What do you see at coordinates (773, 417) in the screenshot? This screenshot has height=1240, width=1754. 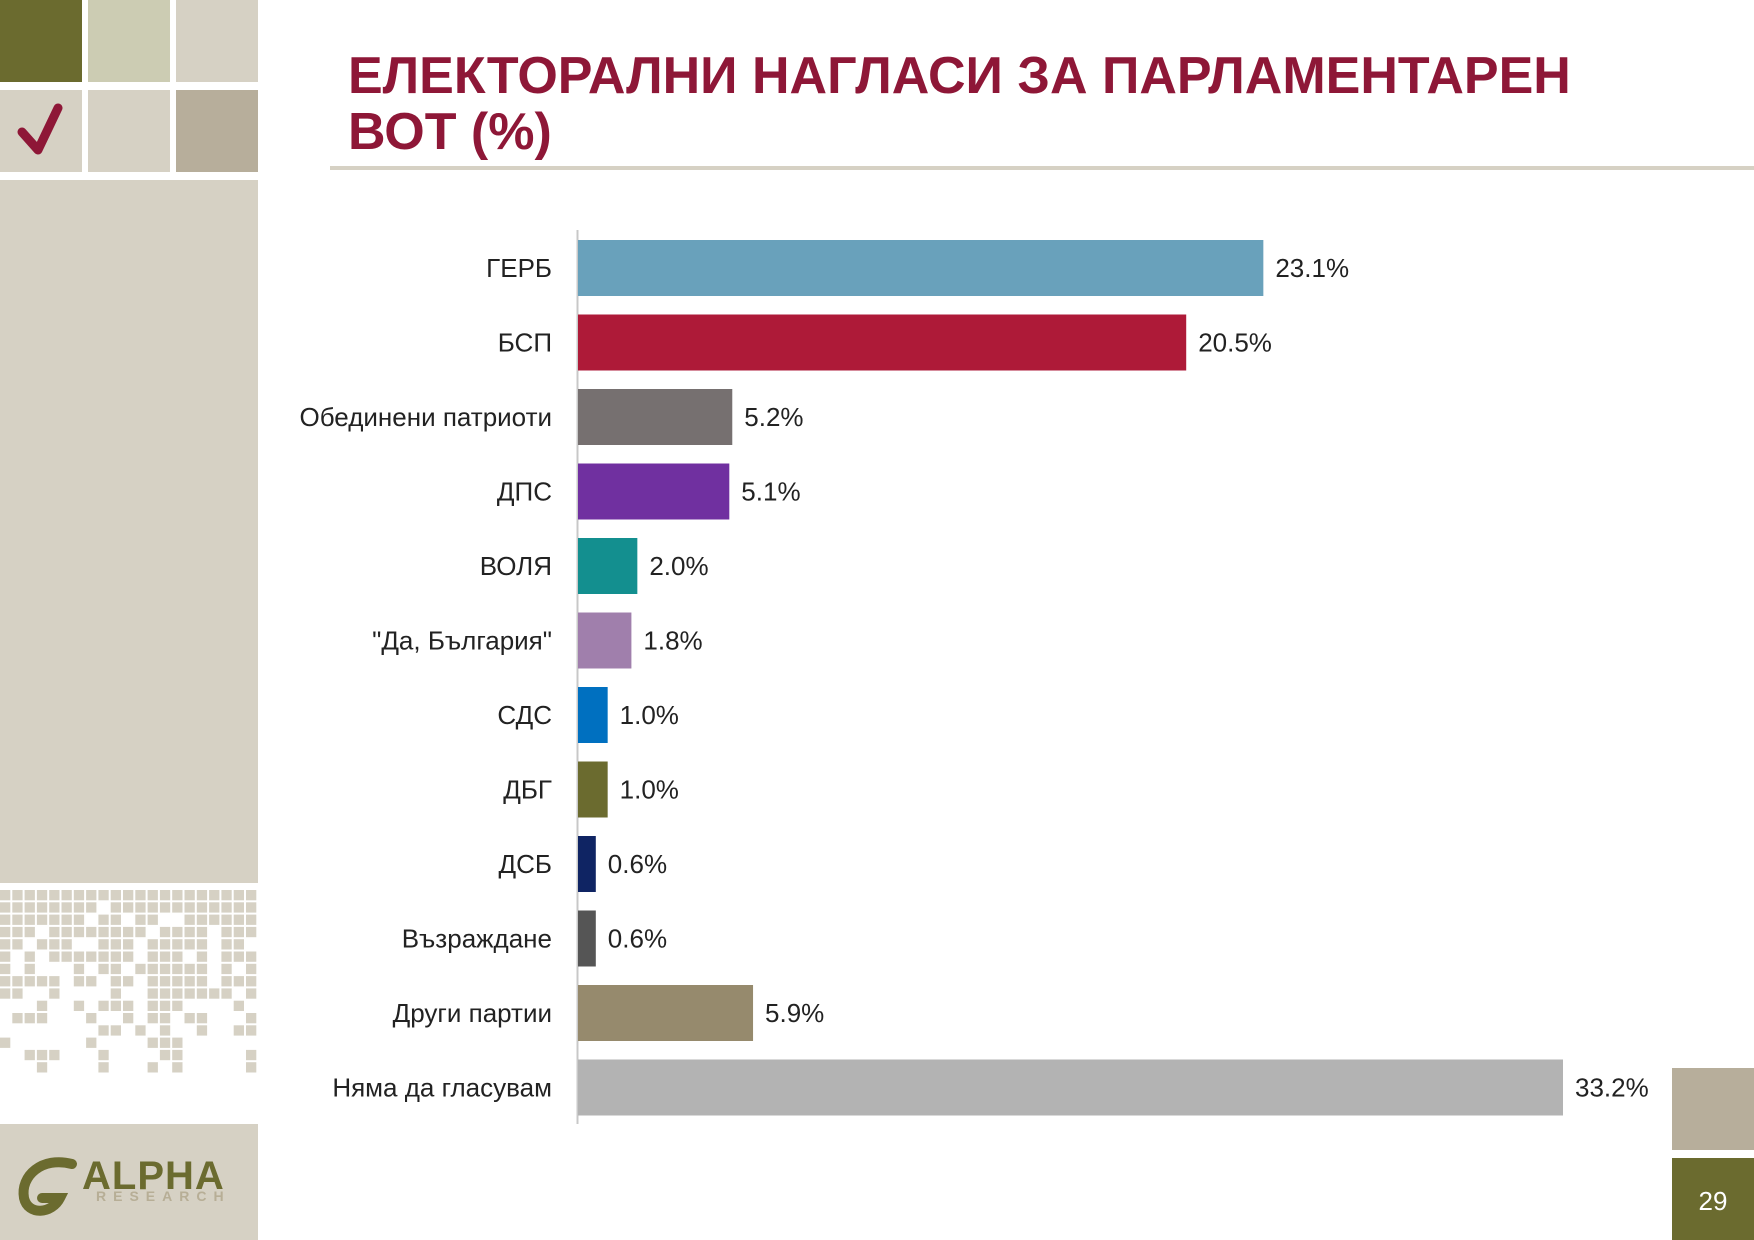 I see `value-label: 5.2%` at bounding box center [773, 417].